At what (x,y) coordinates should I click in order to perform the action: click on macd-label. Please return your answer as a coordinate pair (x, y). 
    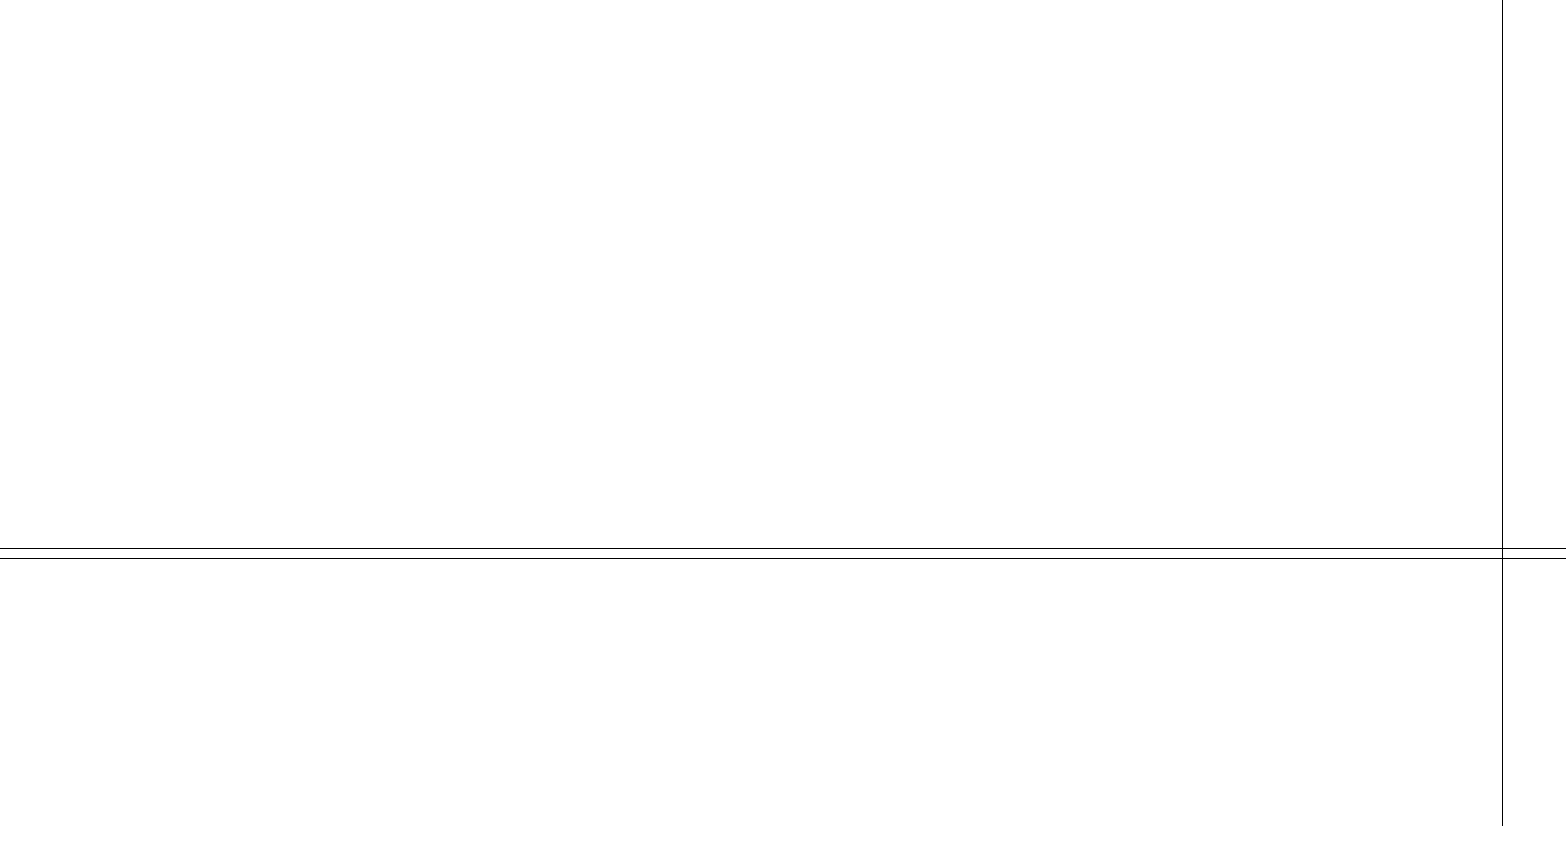
    Looking at the image, I should click on (29, 582).